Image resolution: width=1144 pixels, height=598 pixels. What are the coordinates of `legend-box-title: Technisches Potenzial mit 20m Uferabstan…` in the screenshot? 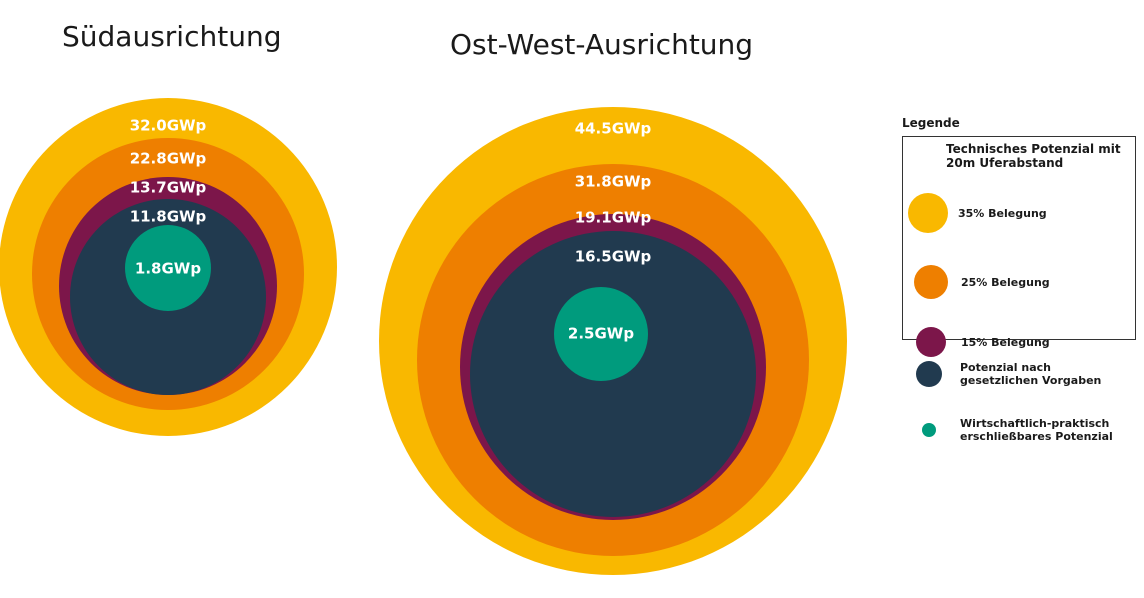 It's located at (1033, 156).